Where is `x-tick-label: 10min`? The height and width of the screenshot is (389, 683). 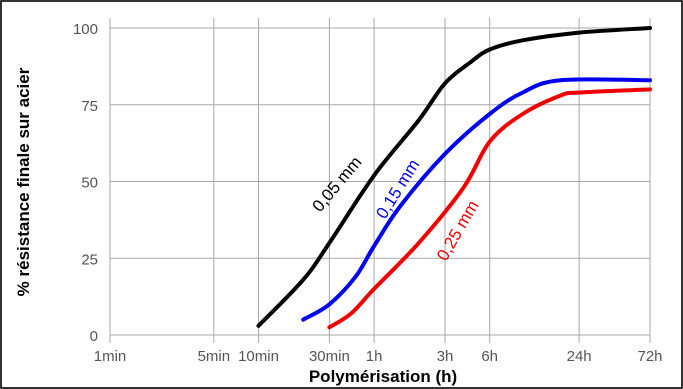
x-tick-label: 10min is located at coordinates (258, 356).